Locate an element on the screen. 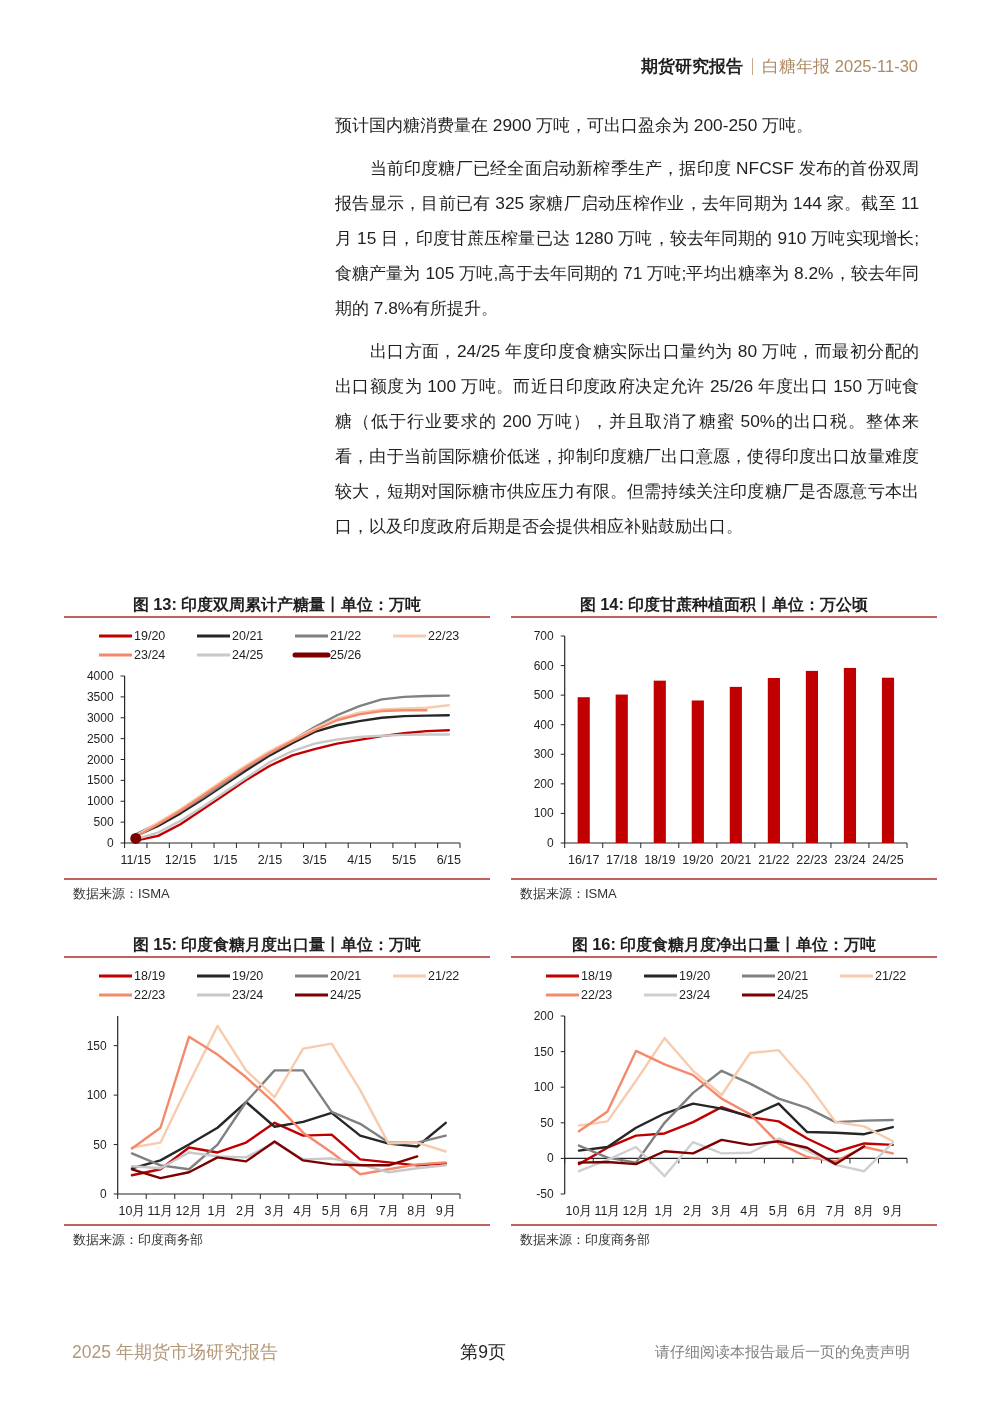  x-tick-label: 3/15 is located at coordinates (314, 860).